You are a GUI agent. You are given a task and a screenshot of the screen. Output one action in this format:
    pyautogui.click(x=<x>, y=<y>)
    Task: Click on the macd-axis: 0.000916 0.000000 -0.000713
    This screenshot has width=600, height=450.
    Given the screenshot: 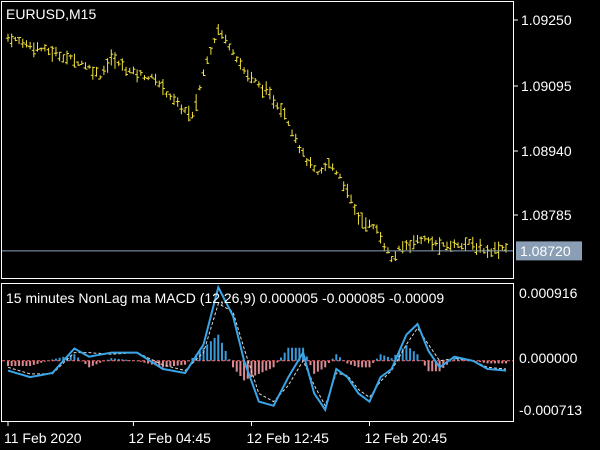 What is the action you would take?
    pyautogui.click(x=550, y=351)
    